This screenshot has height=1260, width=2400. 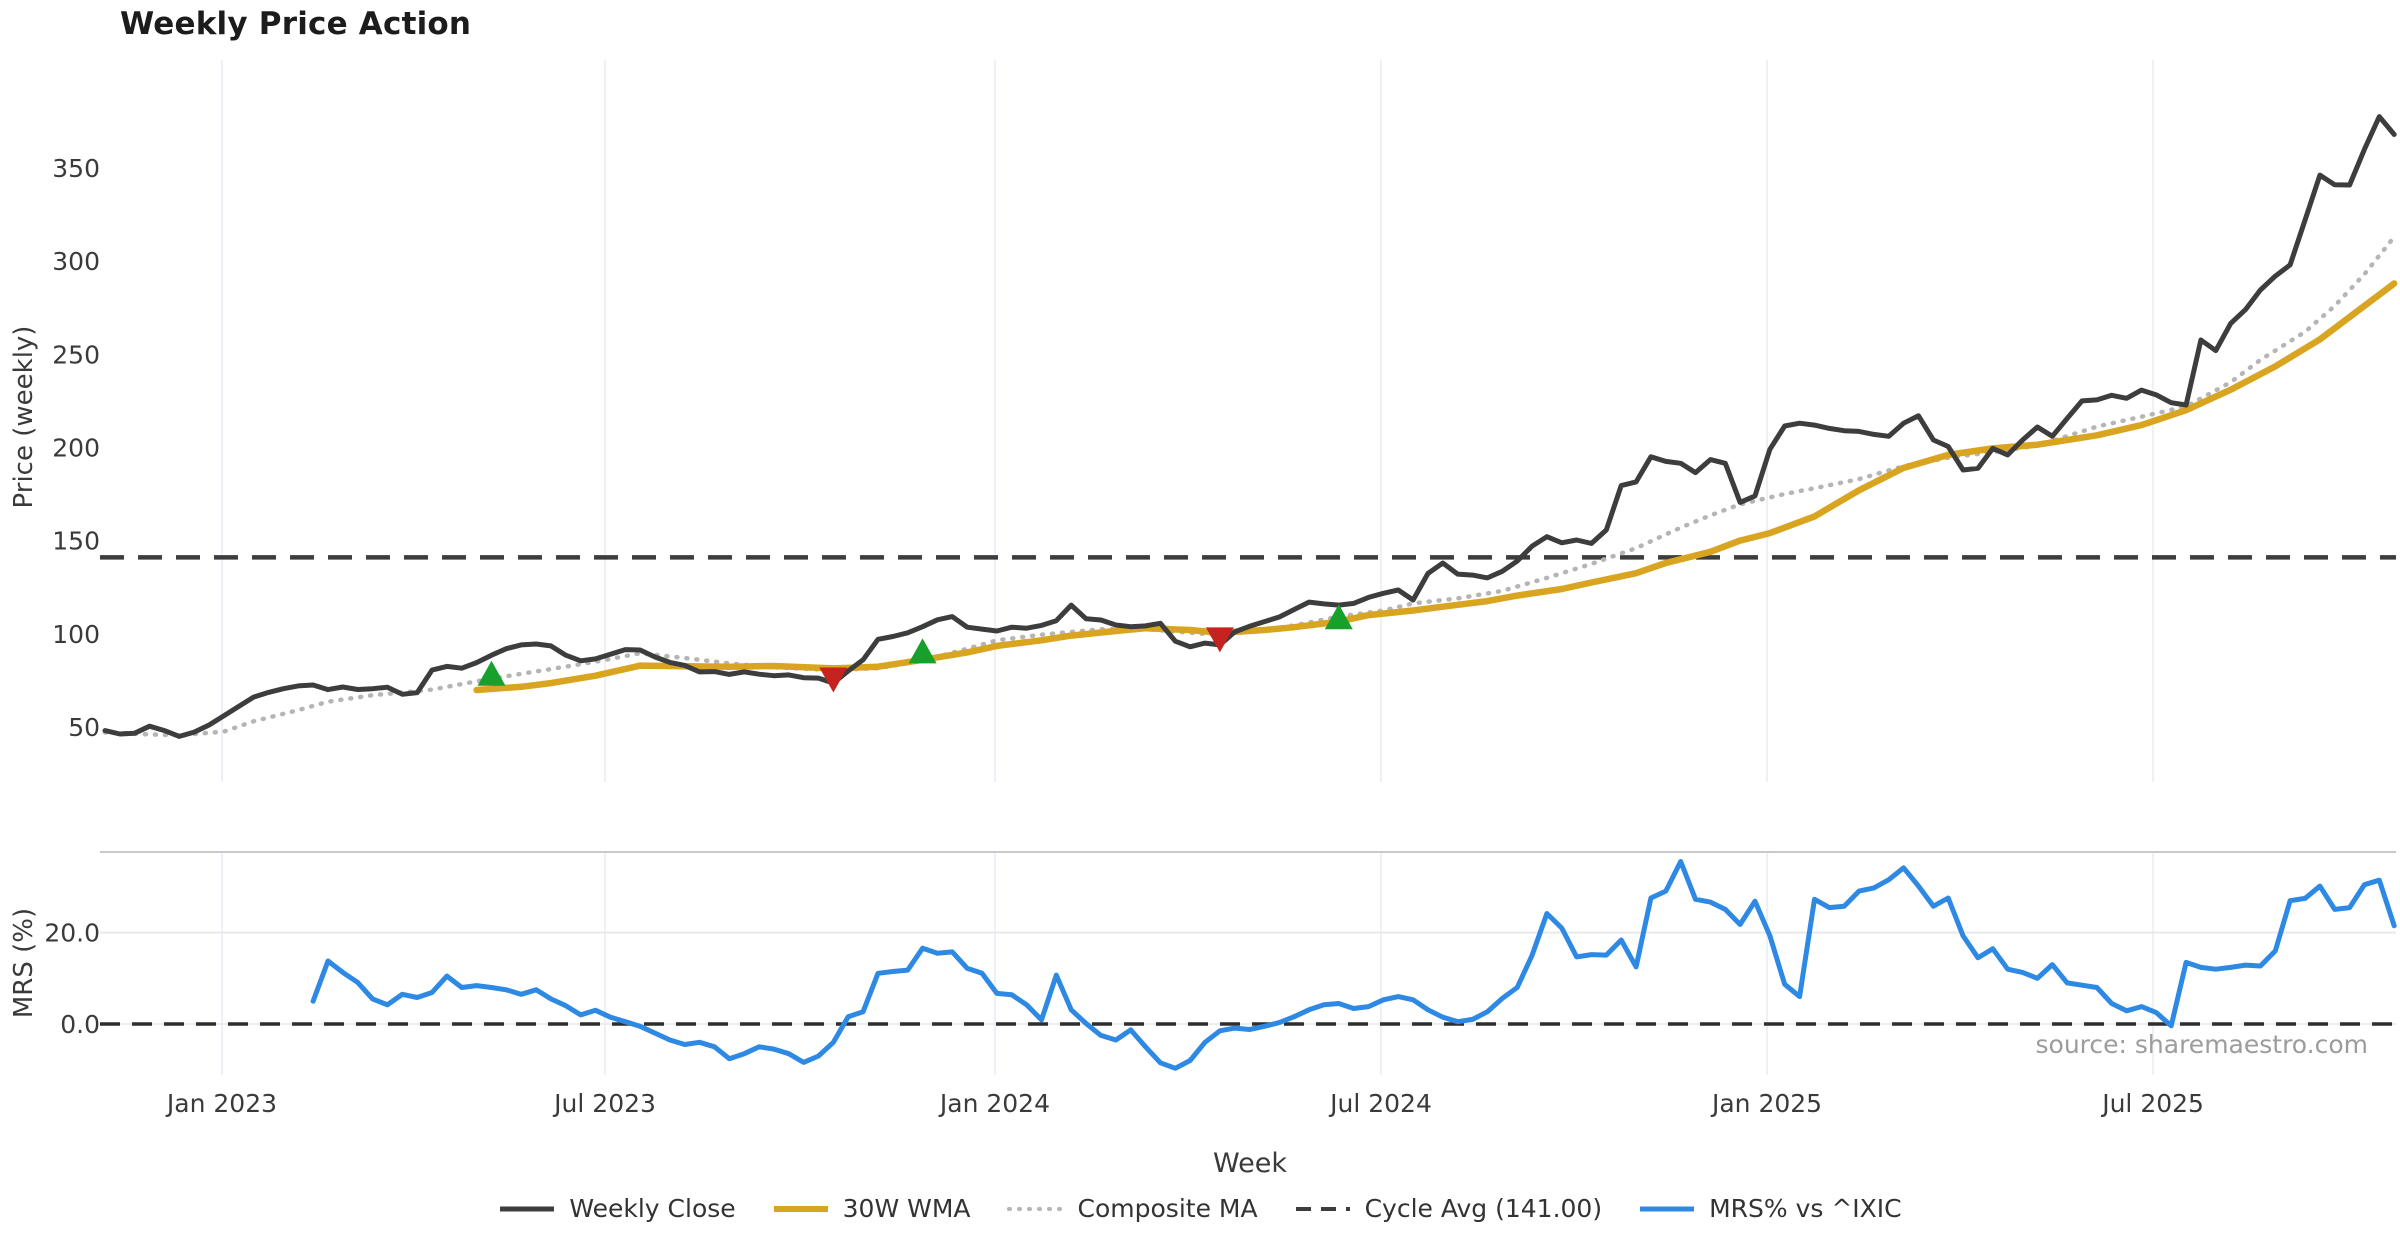 What do you see at coordinates (84, 727) in the screenshot?
I see `price-tick-label: 50` at bounding box center [84, 727].